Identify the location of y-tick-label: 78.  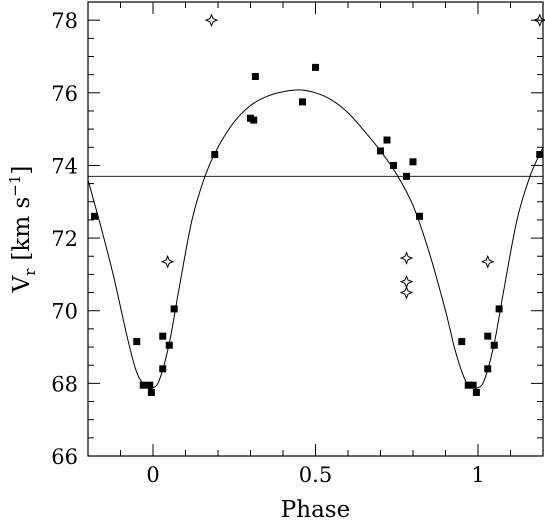
(64, 21).